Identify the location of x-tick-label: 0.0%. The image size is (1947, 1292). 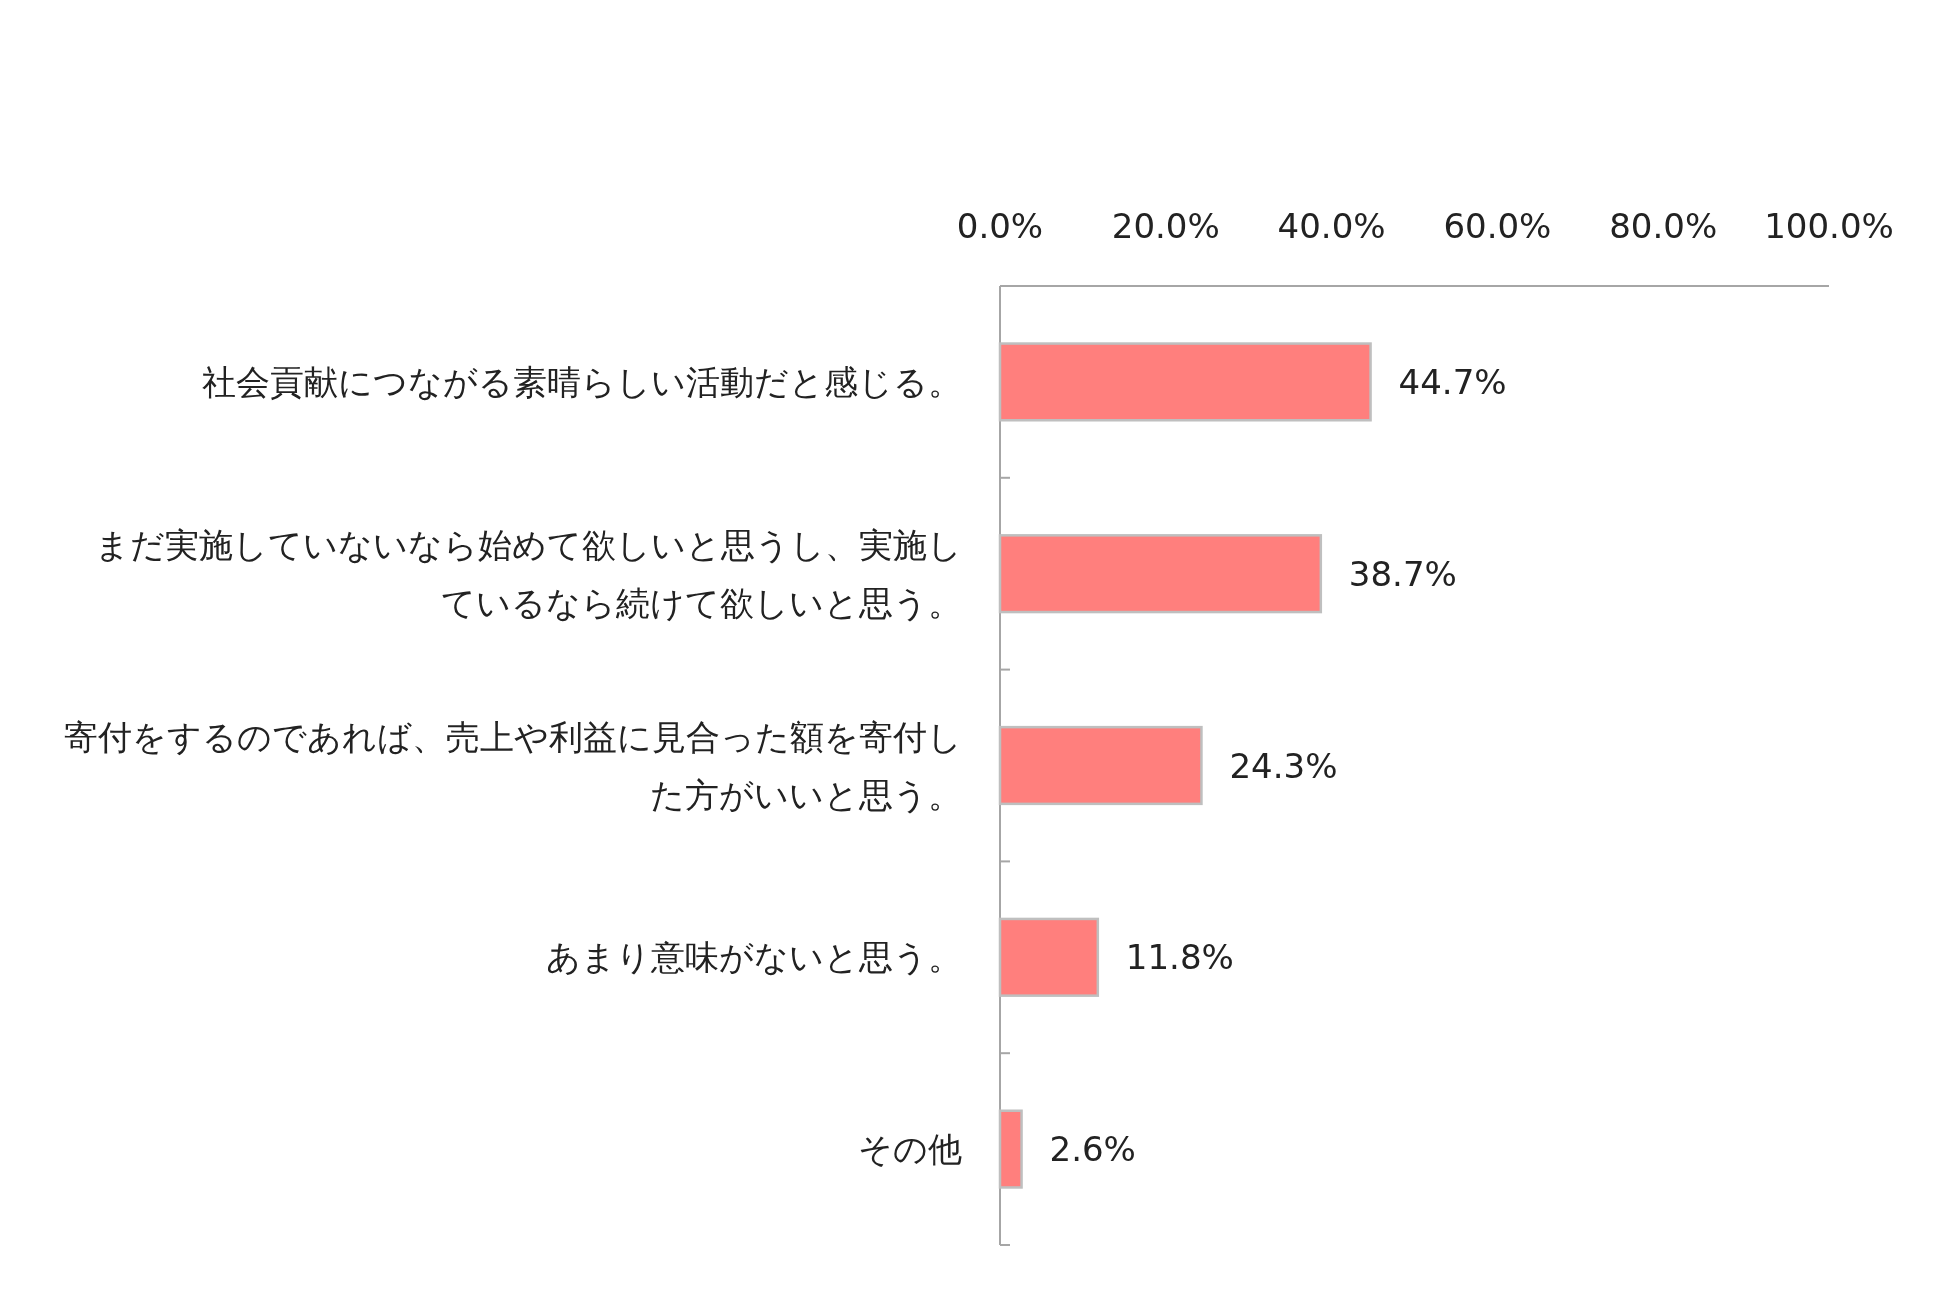
(1000, 226).